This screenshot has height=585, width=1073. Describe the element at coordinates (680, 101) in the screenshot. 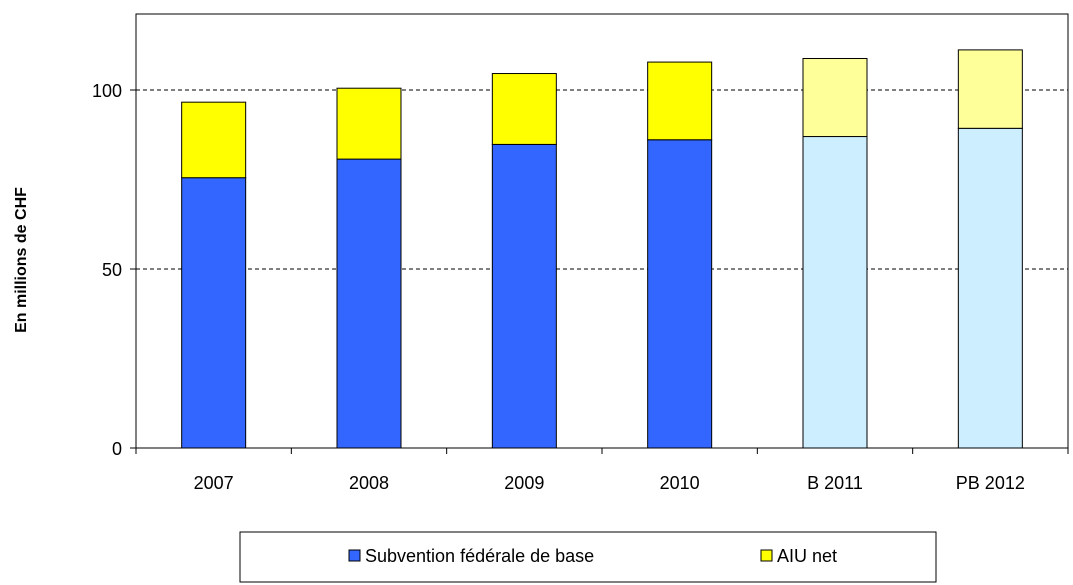

I see `bar-aiu-2010` at that location.